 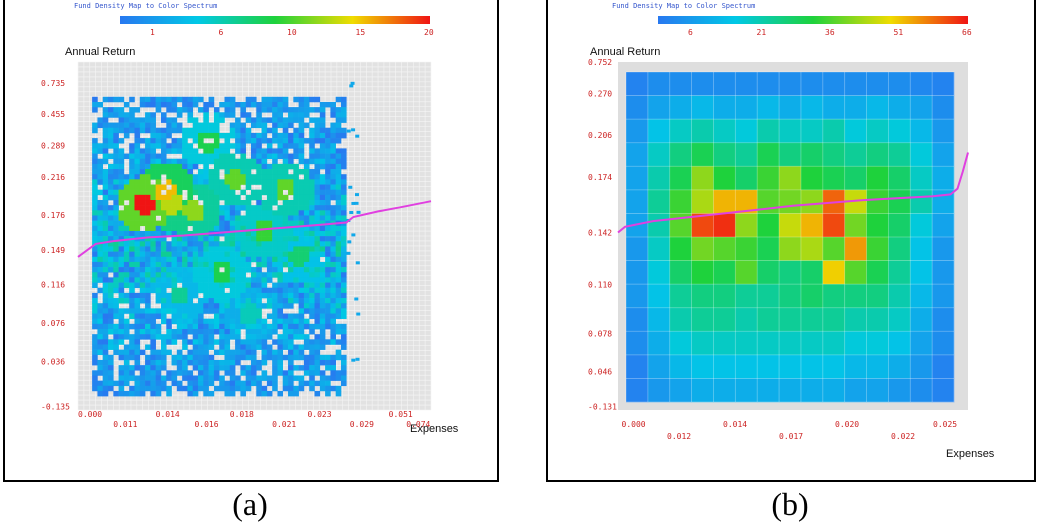 What do you see at coordinates (53, 83) in the screenshot?
I see `y-tick-label: 0.735` at bounding box center [53, 83].